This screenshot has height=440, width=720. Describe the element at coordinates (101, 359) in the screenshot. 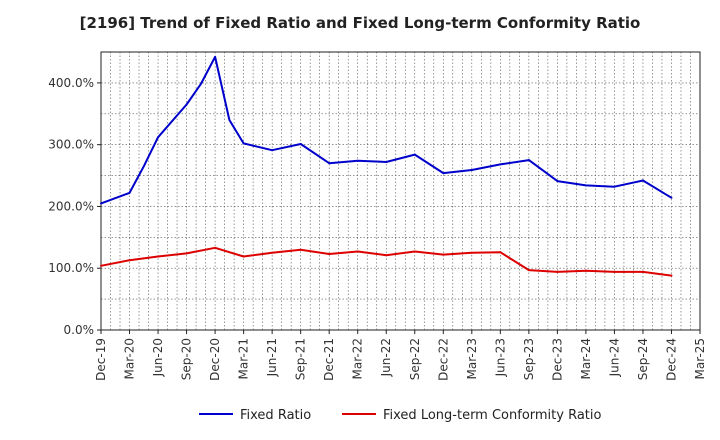

I see `x-tick-label: Dec-19` at that location.